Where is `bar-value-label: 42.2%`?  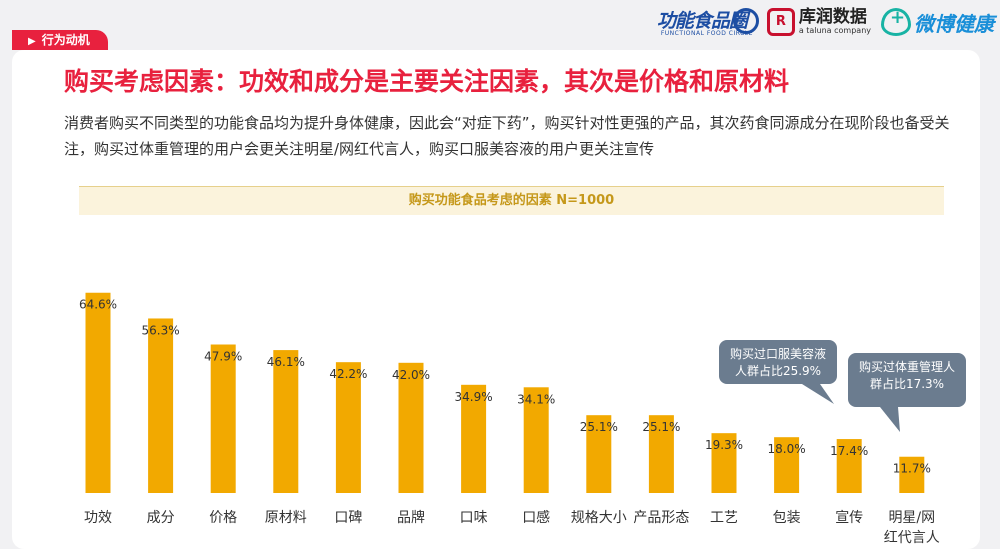
bar-value-label: 42.2% is located at coordinates (348, 374).